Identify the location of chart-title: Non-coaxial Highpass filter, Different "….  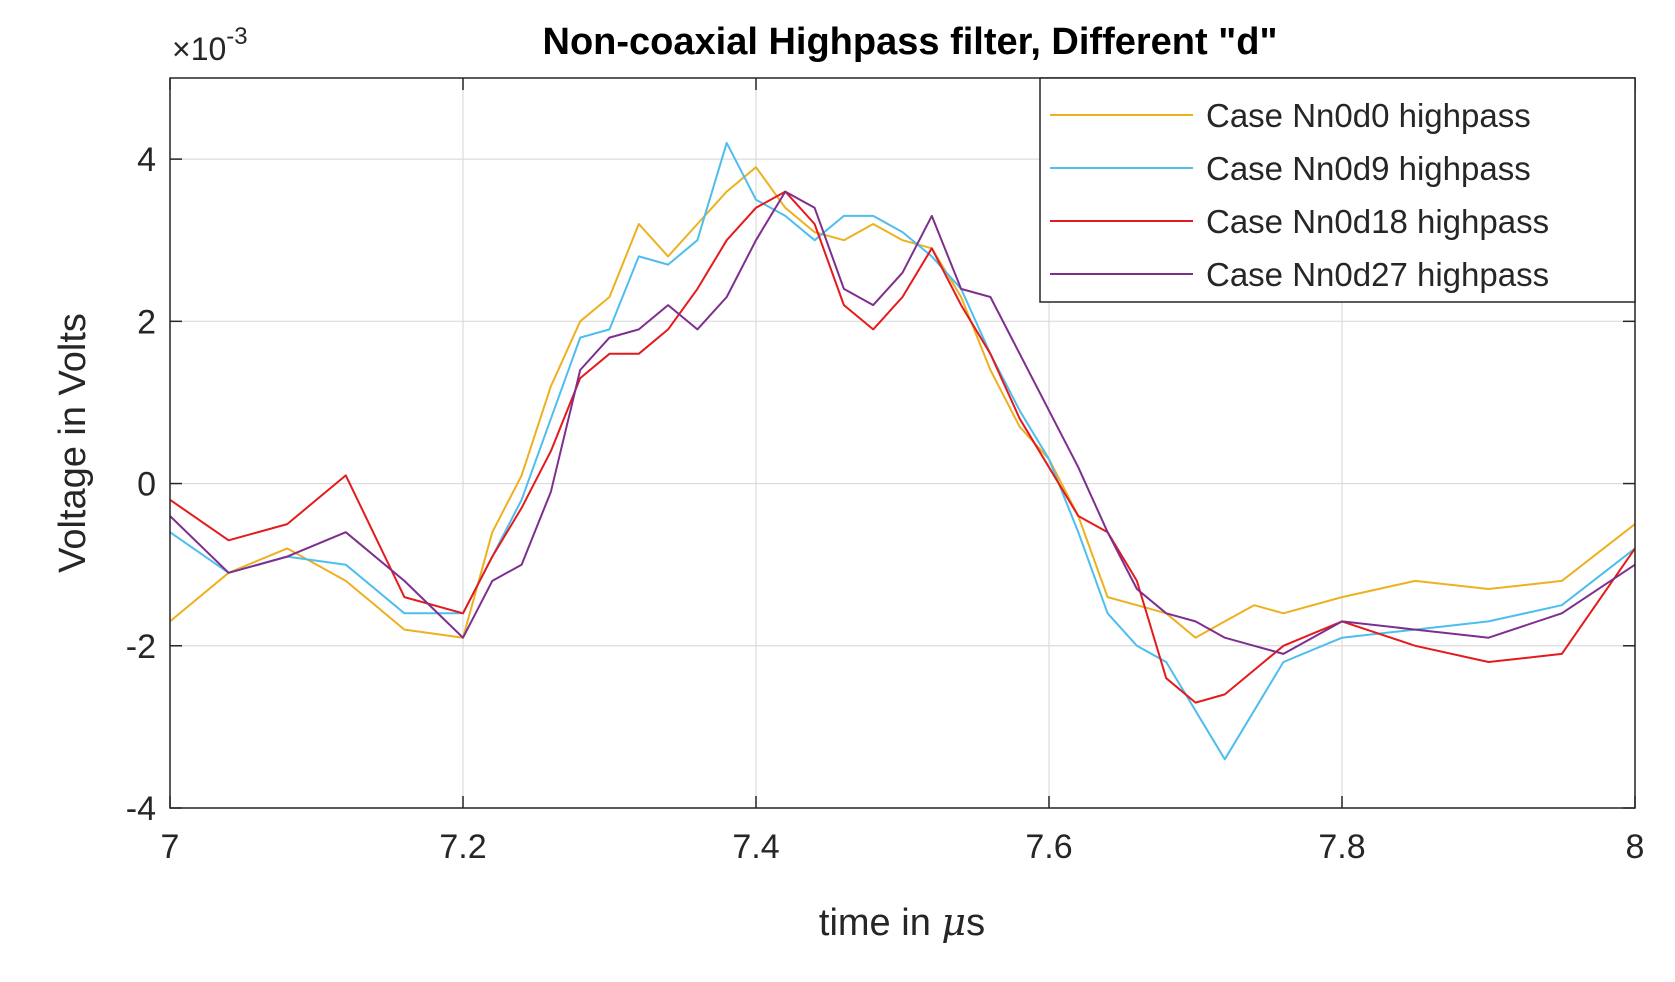
(910, 42).